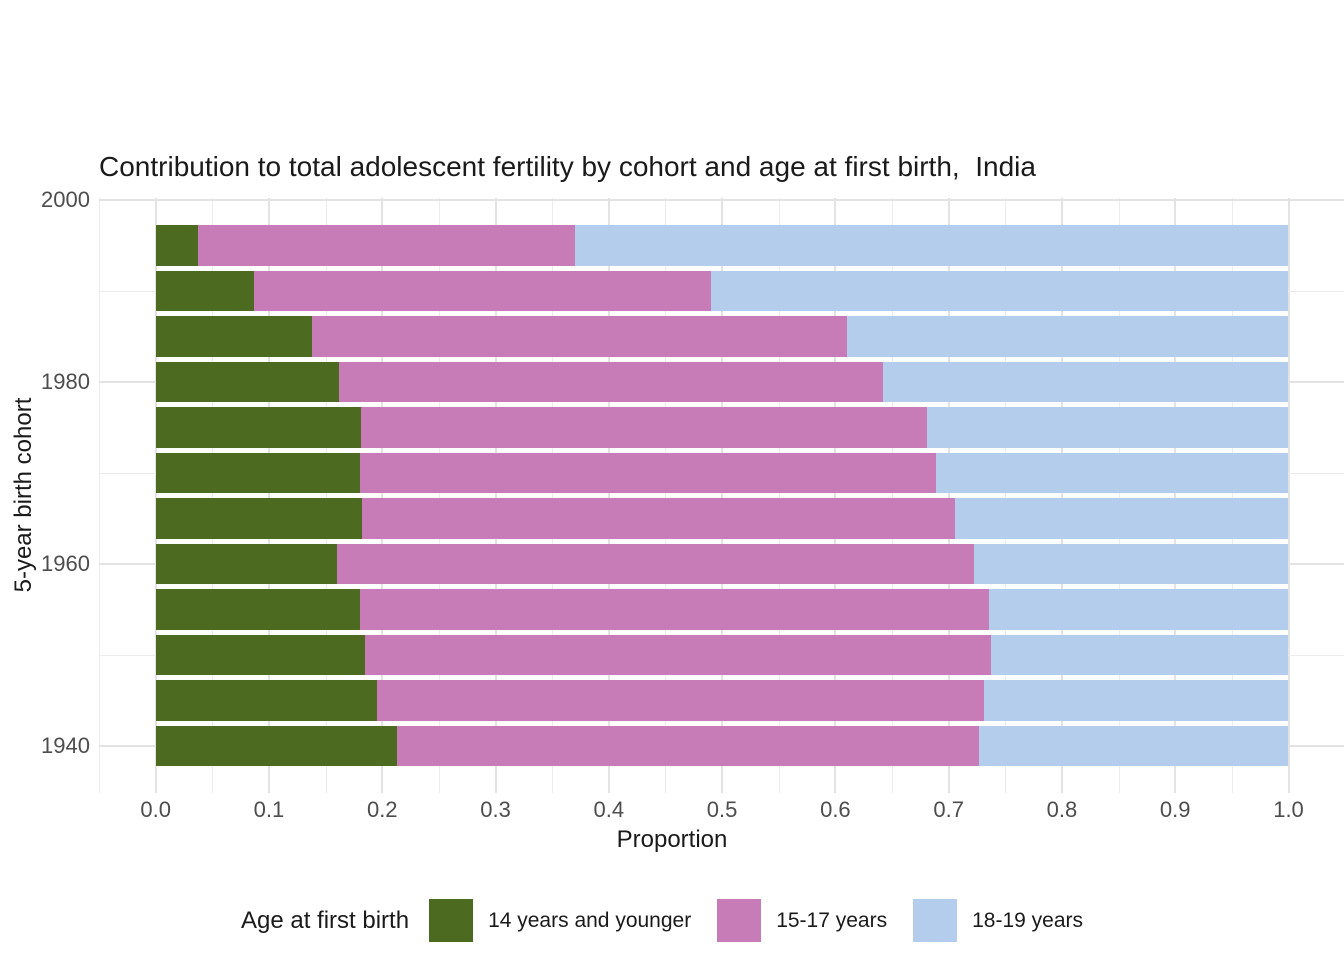 Image resolution: width=1344 pixels, height=960 pixels. Describe the element at coordinates (65, 199) in the screenshot. I see `y-tick-label: 2000` at that location.